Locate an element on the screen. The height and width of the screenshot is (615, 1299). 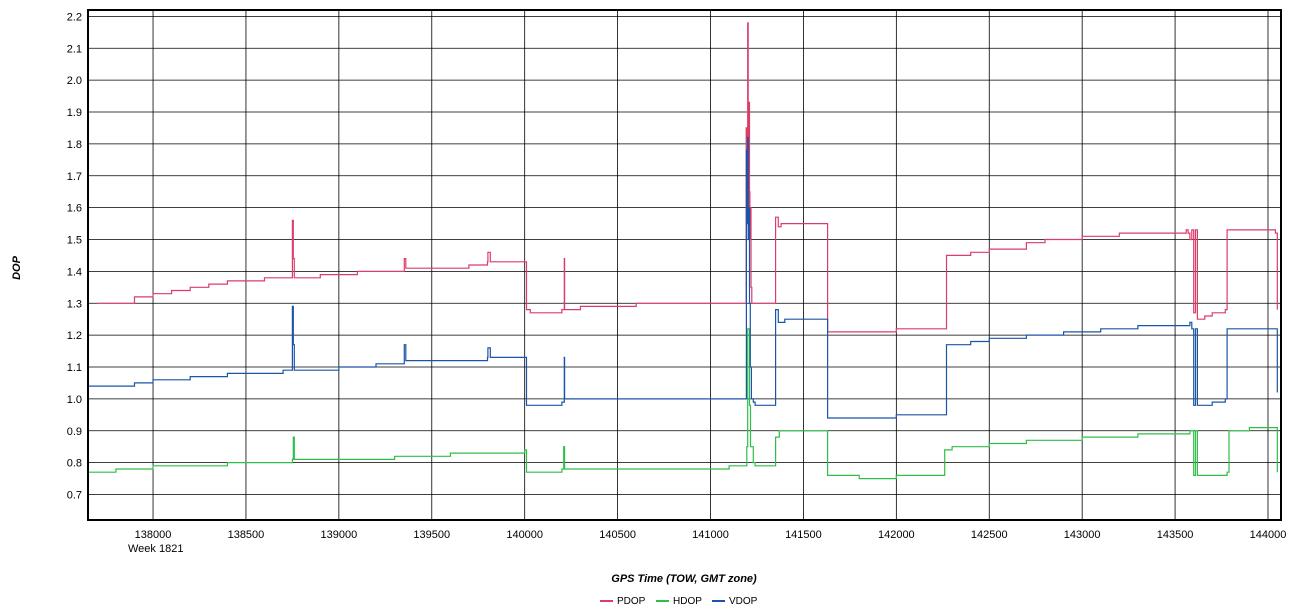
y-axis-title: DOP is located at coordinates (17, 267).